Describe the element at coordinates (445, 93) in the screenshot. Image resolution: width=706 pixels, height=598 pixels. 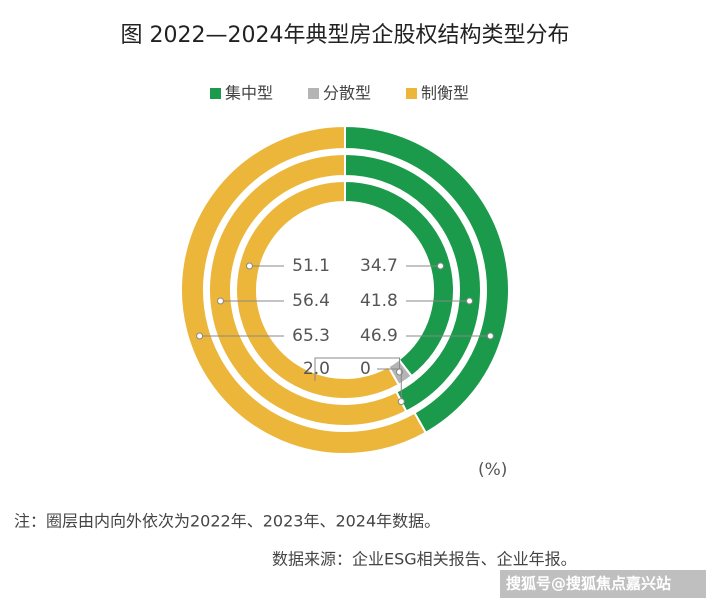
I see `legend-label: 制衡型` at that location.